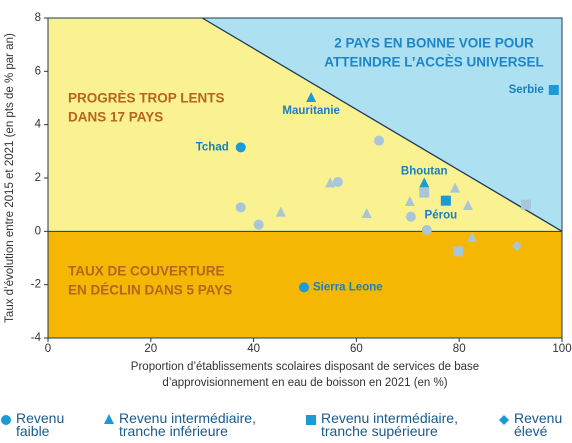 The height and width of the screenshot is (443, 572). Describe the element at coordinates (36, 285) in the screenshot. I see `y-tick-label: -2` at that location.